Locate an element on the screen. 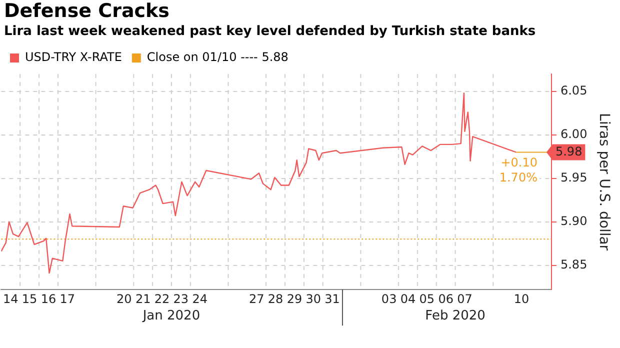 This screenshot has height=348, width=620. text: Jan 2020 is located at coordinates (171, 316).